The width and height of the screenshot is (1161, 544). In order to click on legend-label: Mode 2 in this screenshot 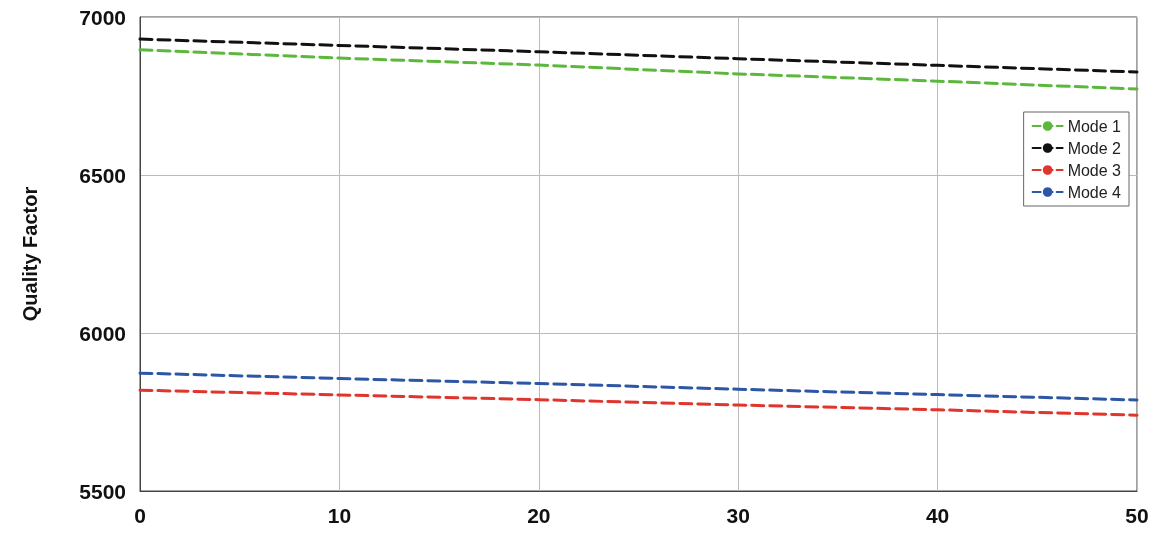, I will do `click(1094, 148)`.